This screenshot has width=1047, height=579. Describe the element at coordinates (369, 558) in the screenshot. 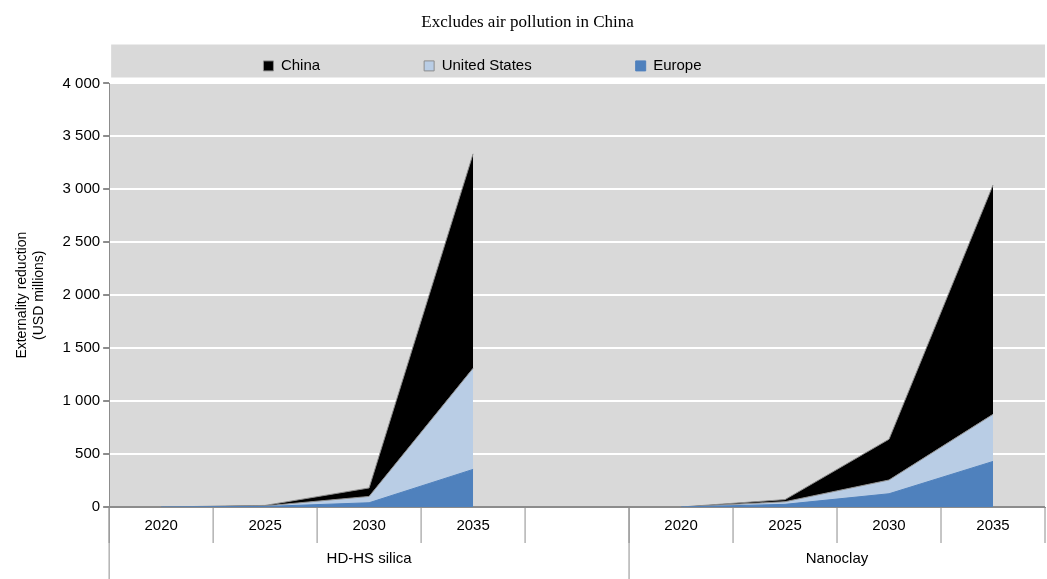

I see `text: HD-HS silica` at that location.